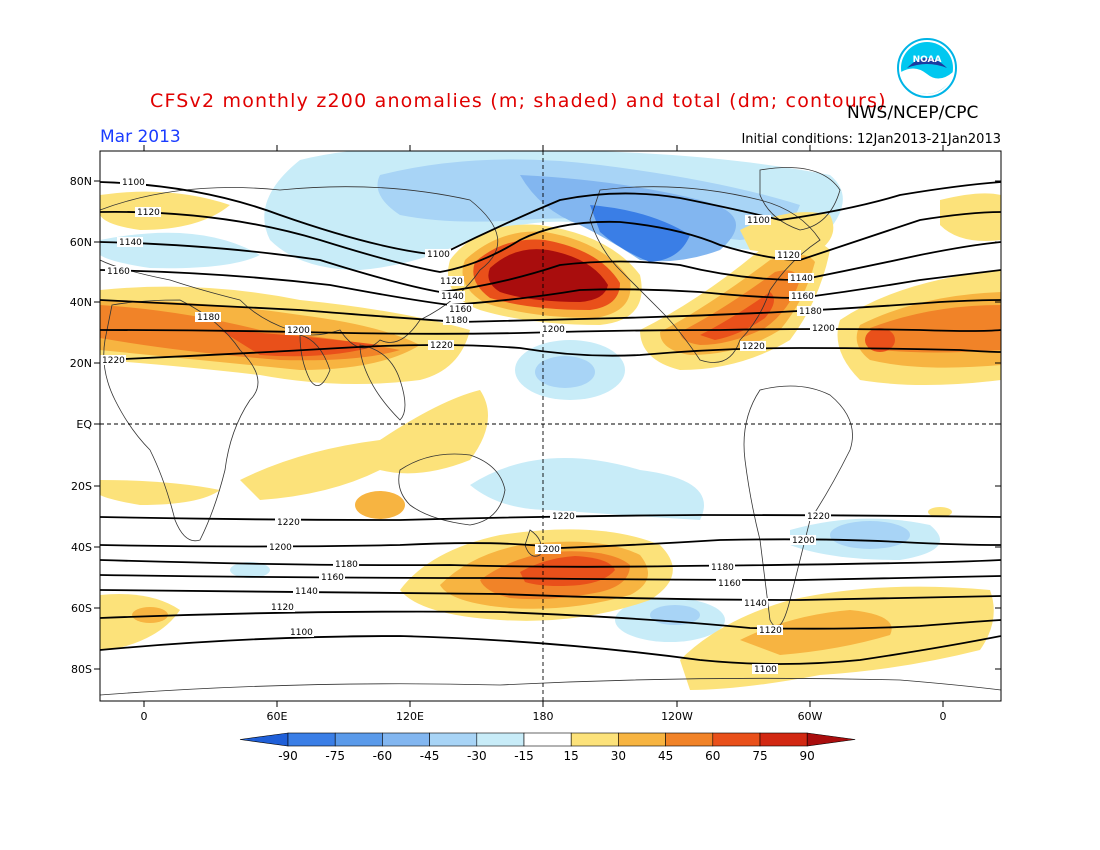 The height and width of the screenshot is (850, 1100). Describe the element at coordinates (410, 716) in the screenshot. I see `lon-label: 120E` at that location.